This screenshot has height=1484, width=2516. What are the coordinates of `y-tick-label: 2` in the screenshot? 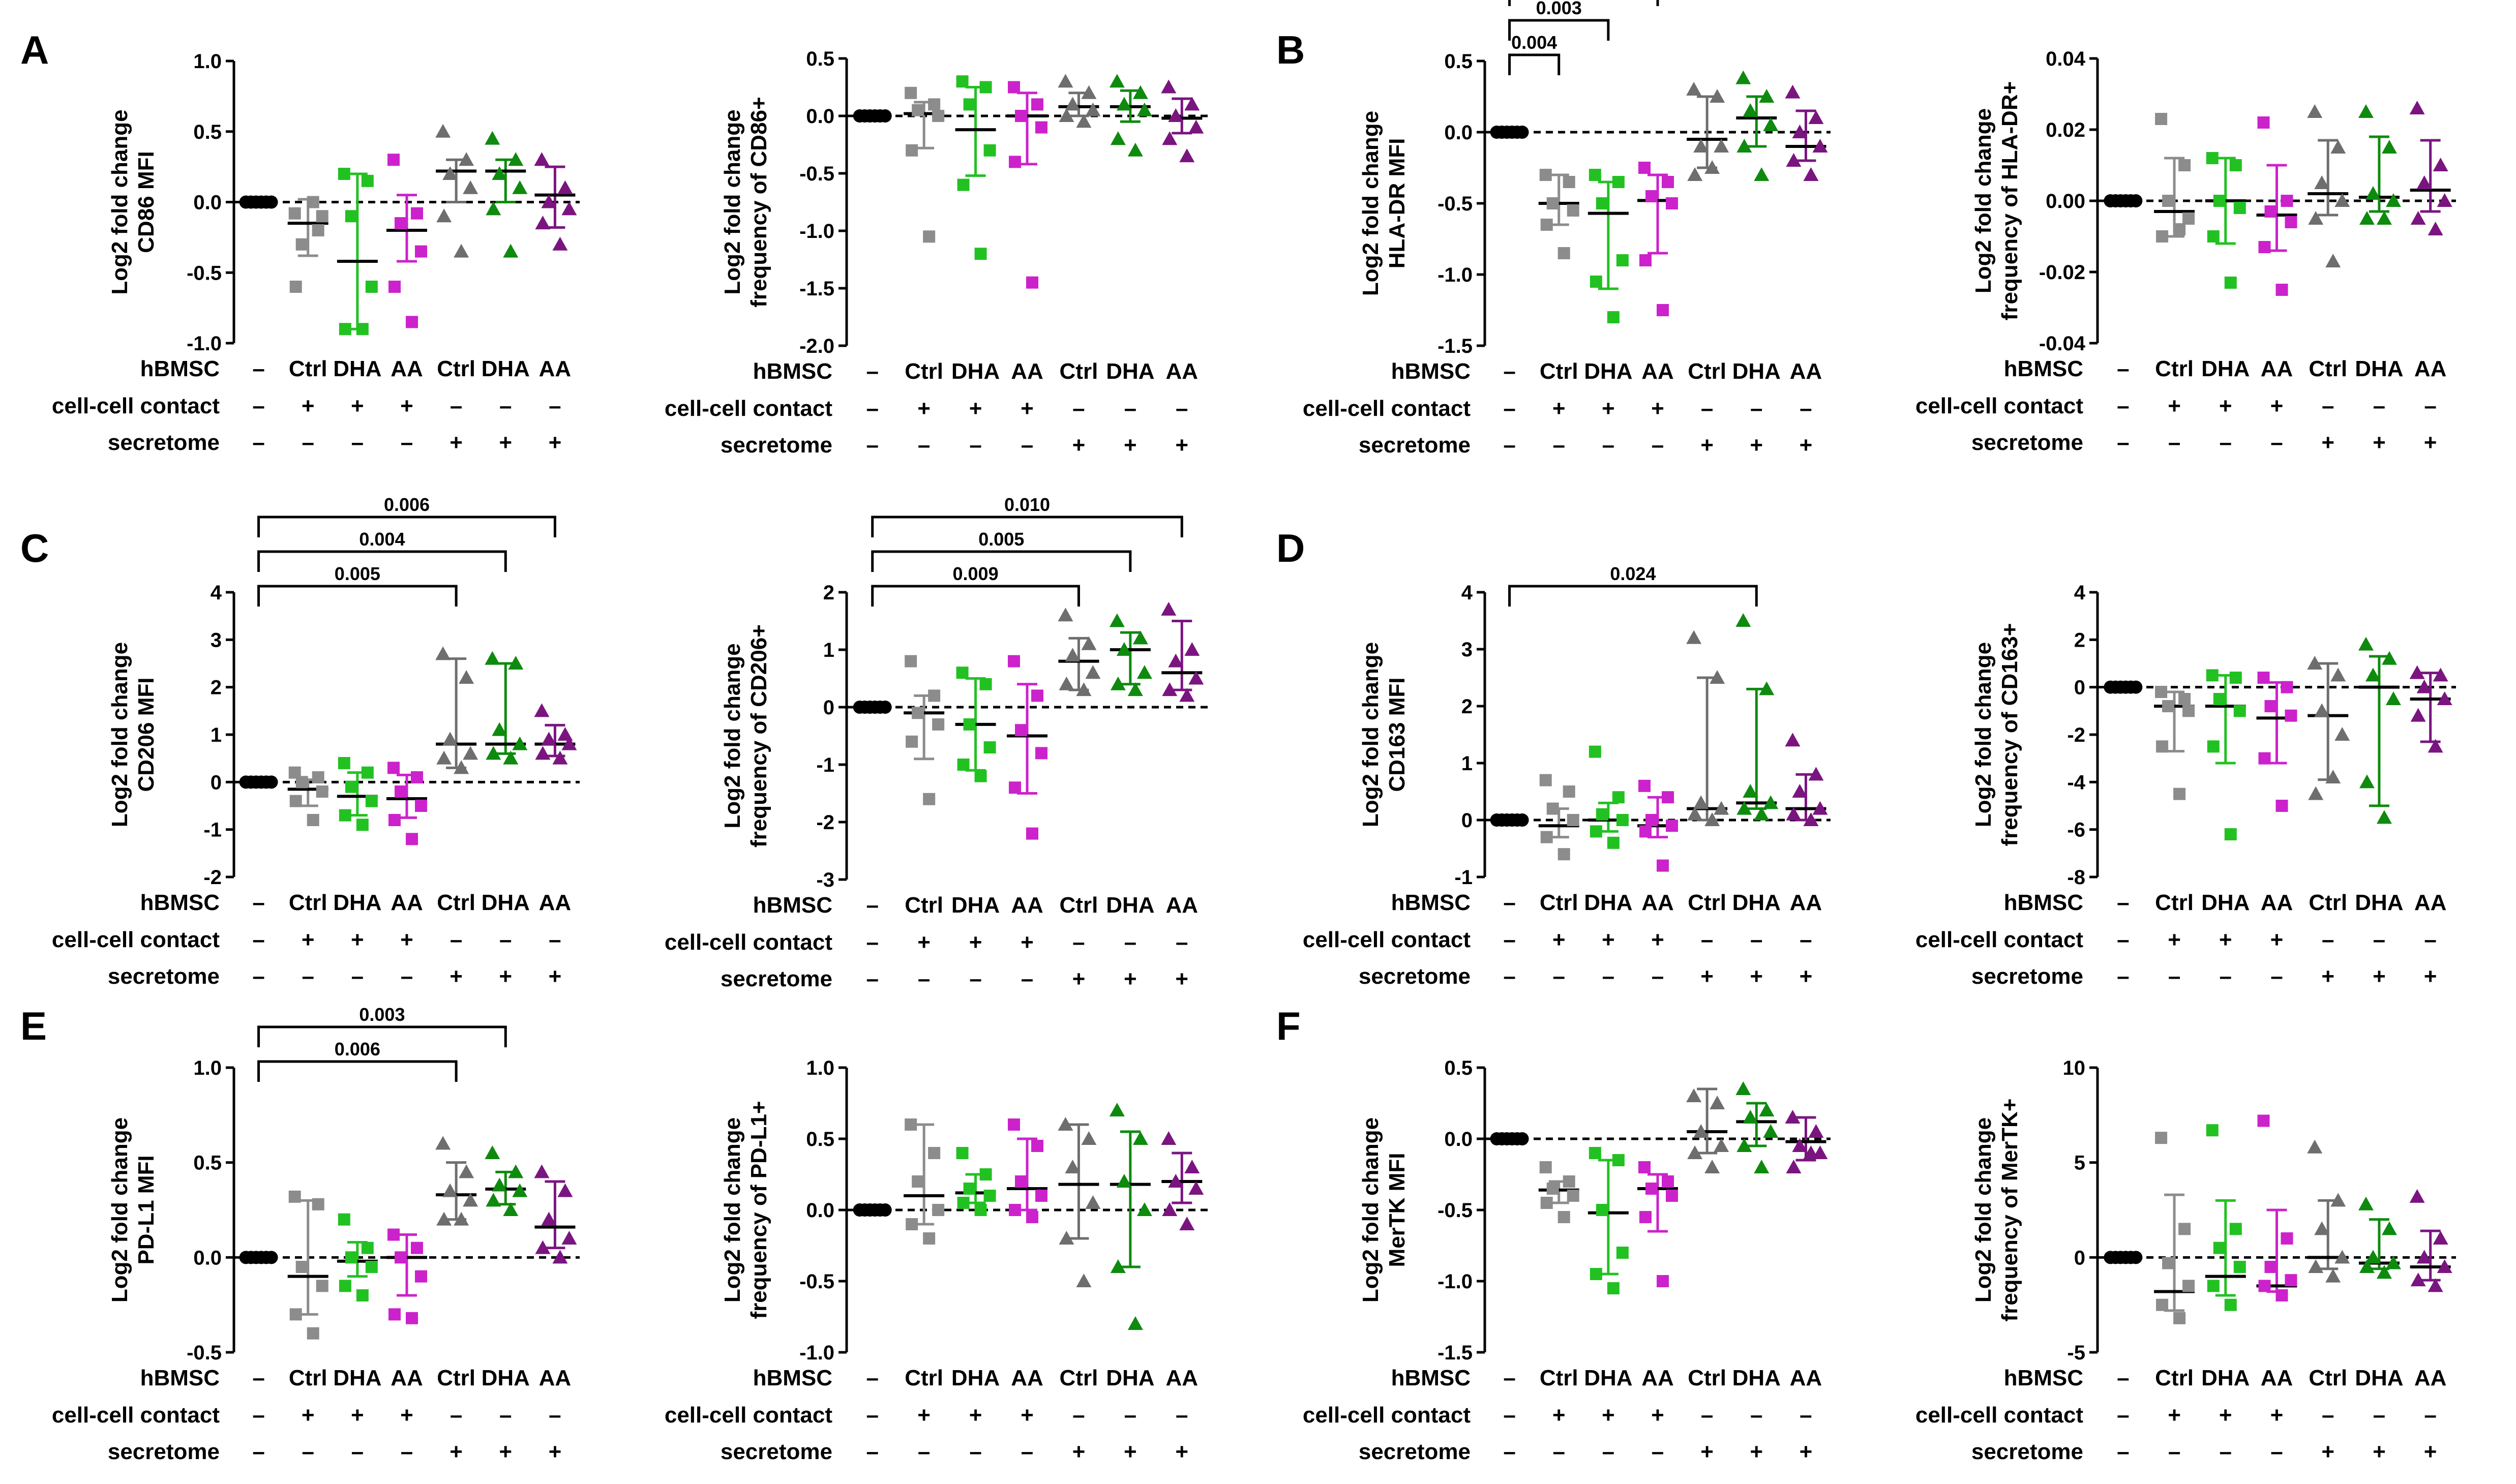 It's located at (829, 593).